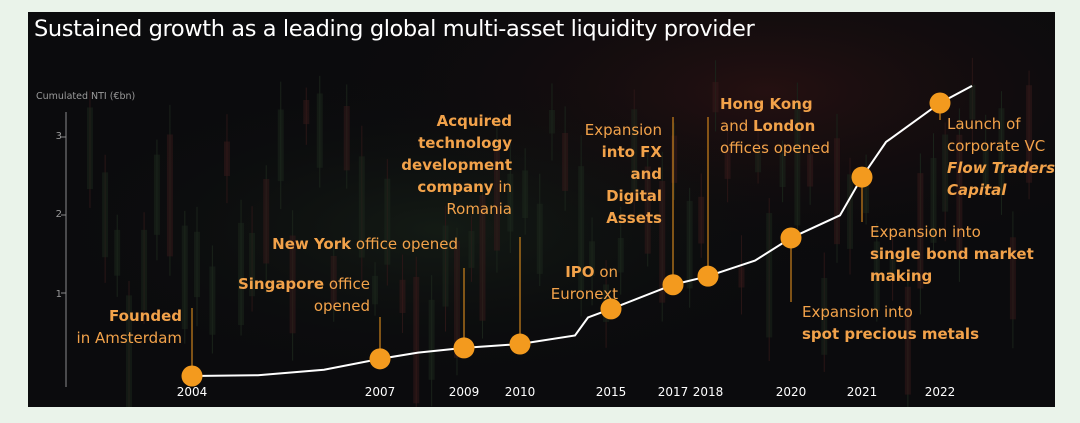  What do you see at coordinates (673, 392) in the screenshot?
I see `x-tick-label-2017: 2017` at bounding box center [673, 392].